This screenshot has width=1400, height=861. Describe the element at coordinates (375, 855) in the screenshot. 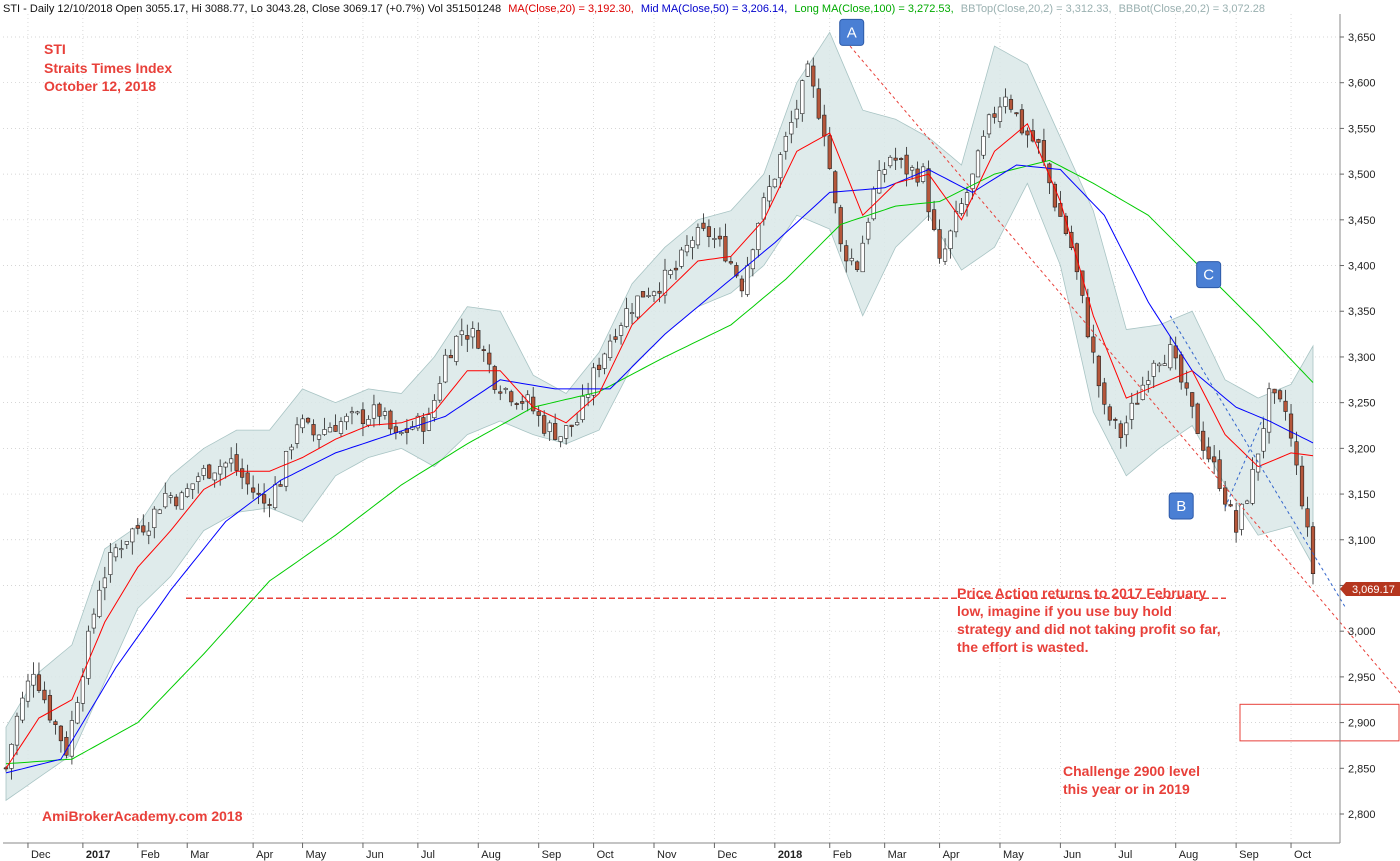

I see `x-tick-label: Jun` at that location.